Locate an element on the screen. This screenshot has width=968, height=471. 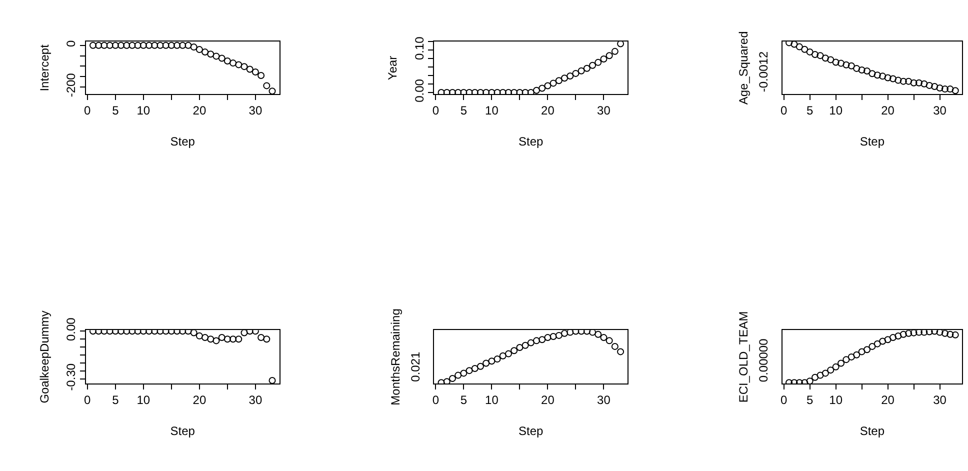
text: -0.0012 is located at coordinates (763, 71).